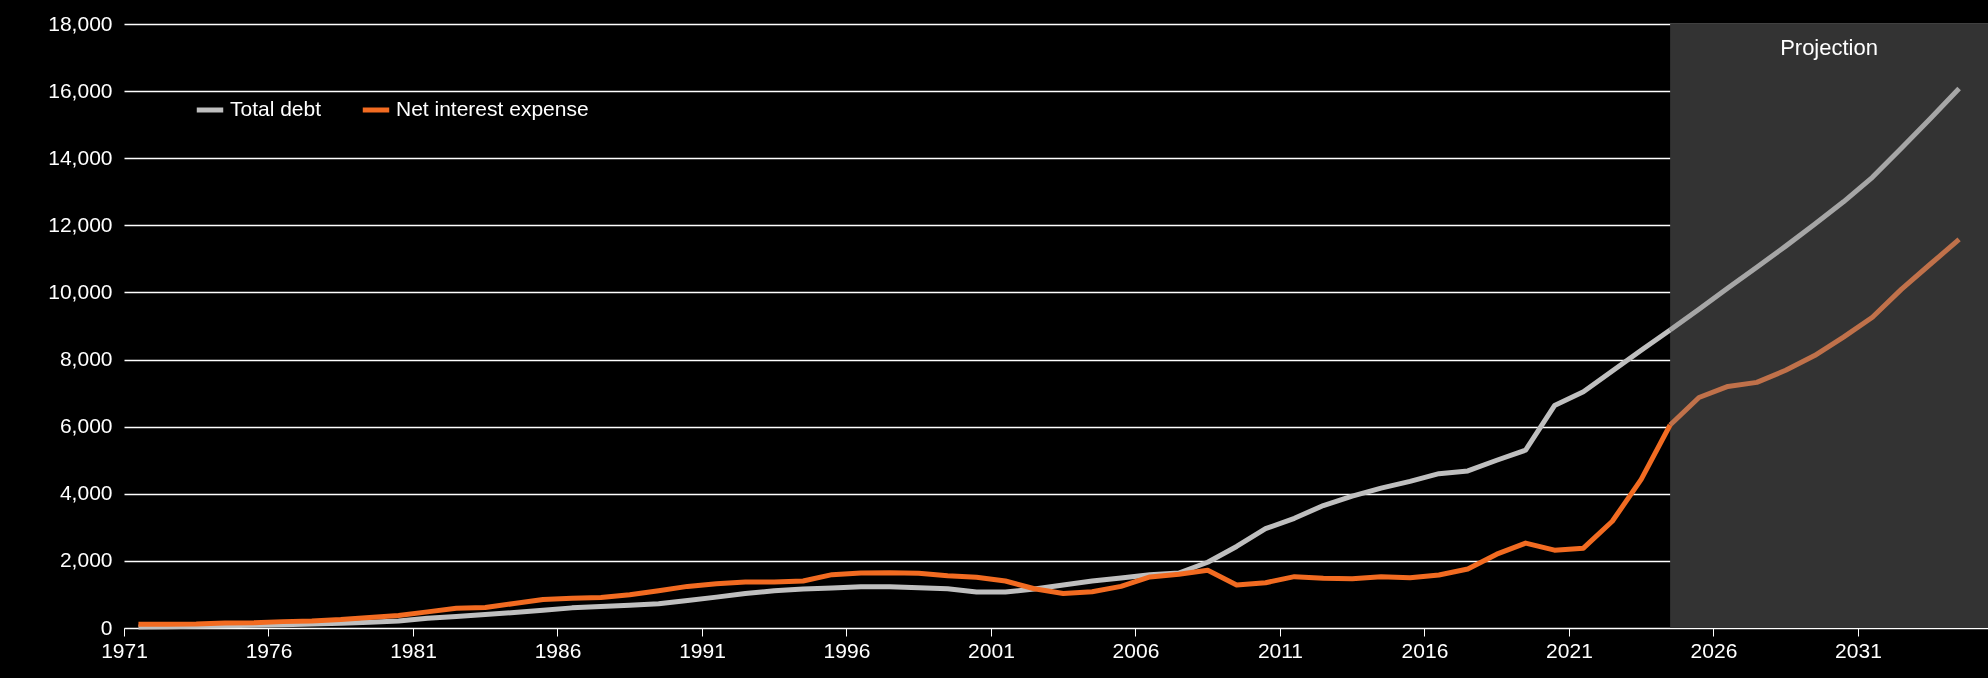 The height and width of the screenshot is (678, 1988). What do you see at coordinates (86, 426) in the screenshot?
I see `y-tick-label: 6,000` at bounding box center [86, 426].